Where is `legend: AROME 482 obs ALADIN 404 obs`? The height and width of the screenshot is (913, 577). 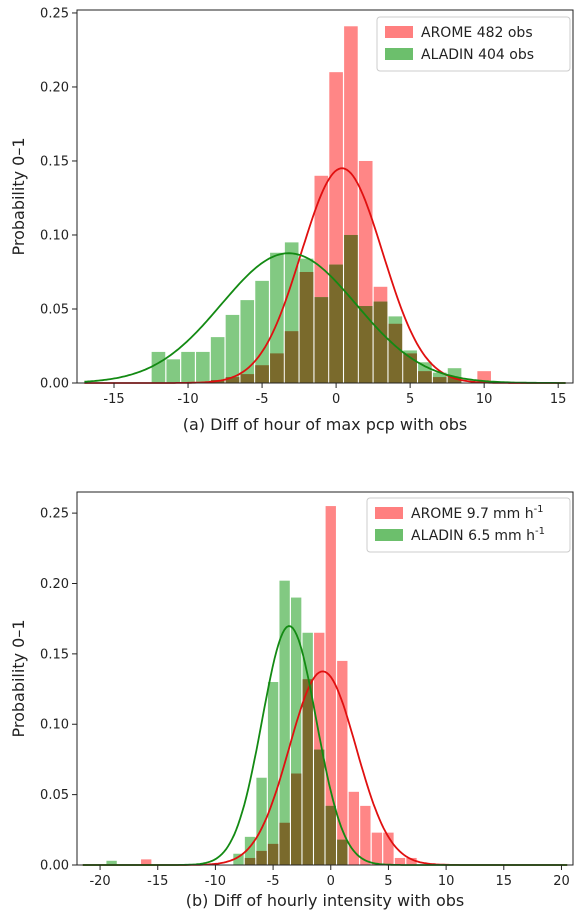
legend: AROME 482 obs ALADIN 404 obs is located at coordinates (473, 44).